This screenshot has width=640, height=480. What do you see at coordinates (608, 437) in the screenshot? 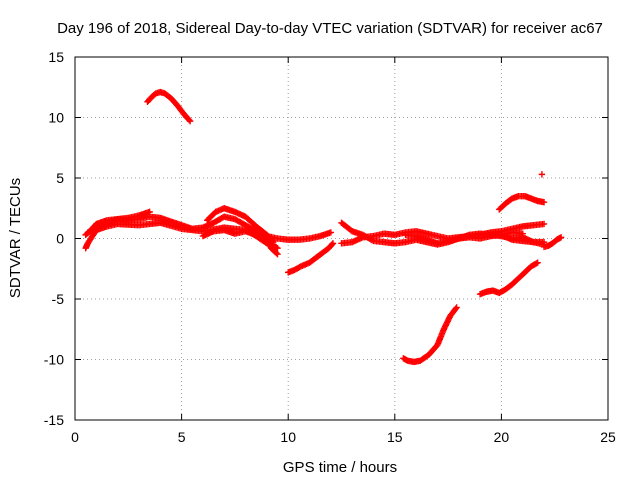
I see `x-tick-label: 25` at bounding box center [608, 437].